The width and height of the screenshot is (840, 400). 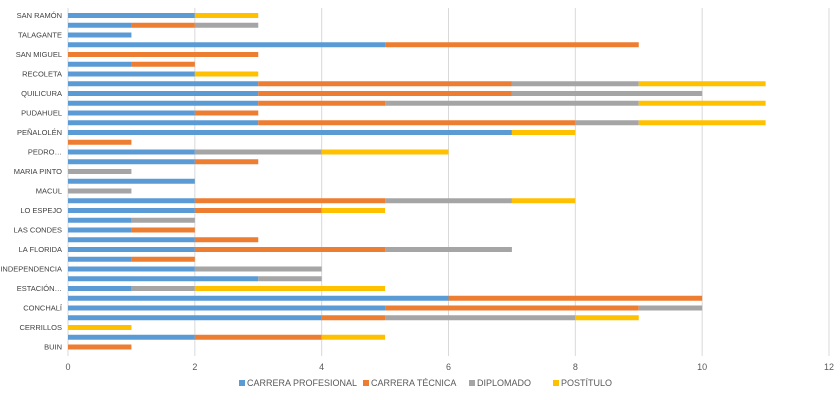 I want to click on x-tick-label: 12, so click(x=829, y=367).